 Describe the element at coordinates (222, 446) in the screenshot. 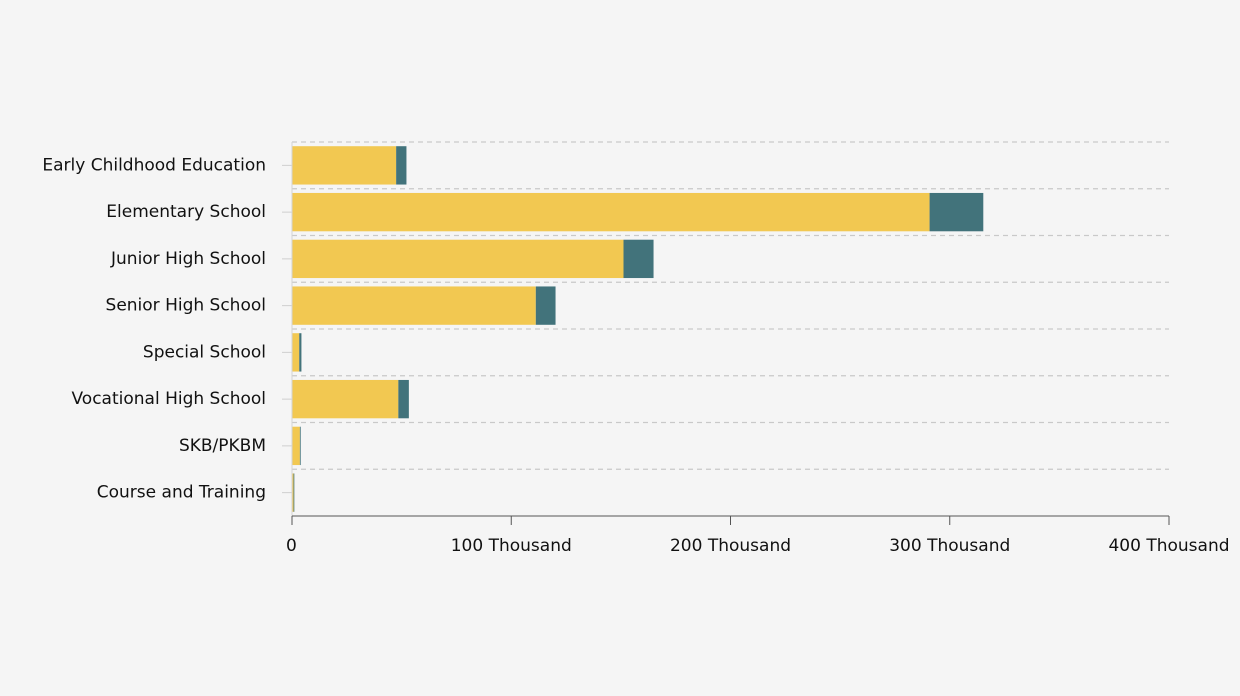

I see `category-label: SKB/PKBM` at that location.